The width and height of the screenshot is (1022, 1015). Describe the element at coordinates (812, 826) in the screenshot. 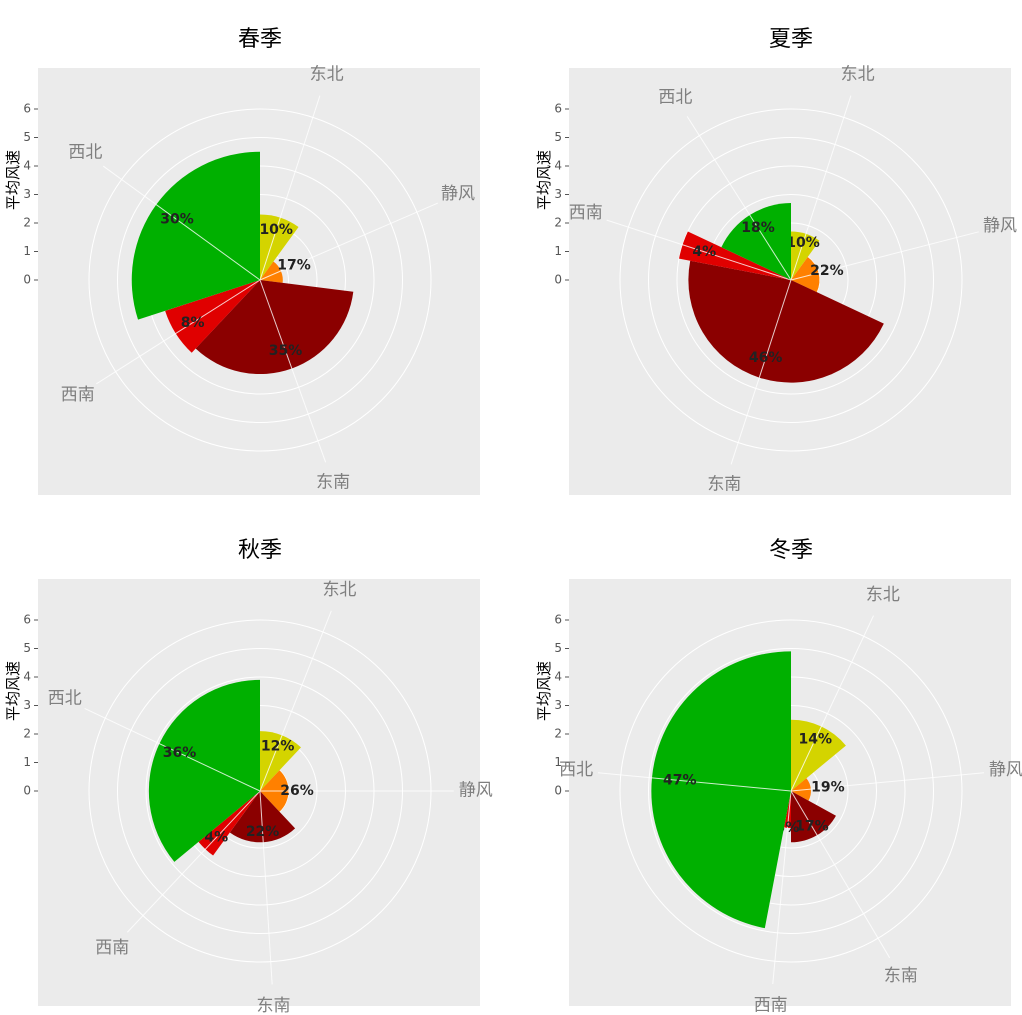

I see `share-label: 17%` at that location.